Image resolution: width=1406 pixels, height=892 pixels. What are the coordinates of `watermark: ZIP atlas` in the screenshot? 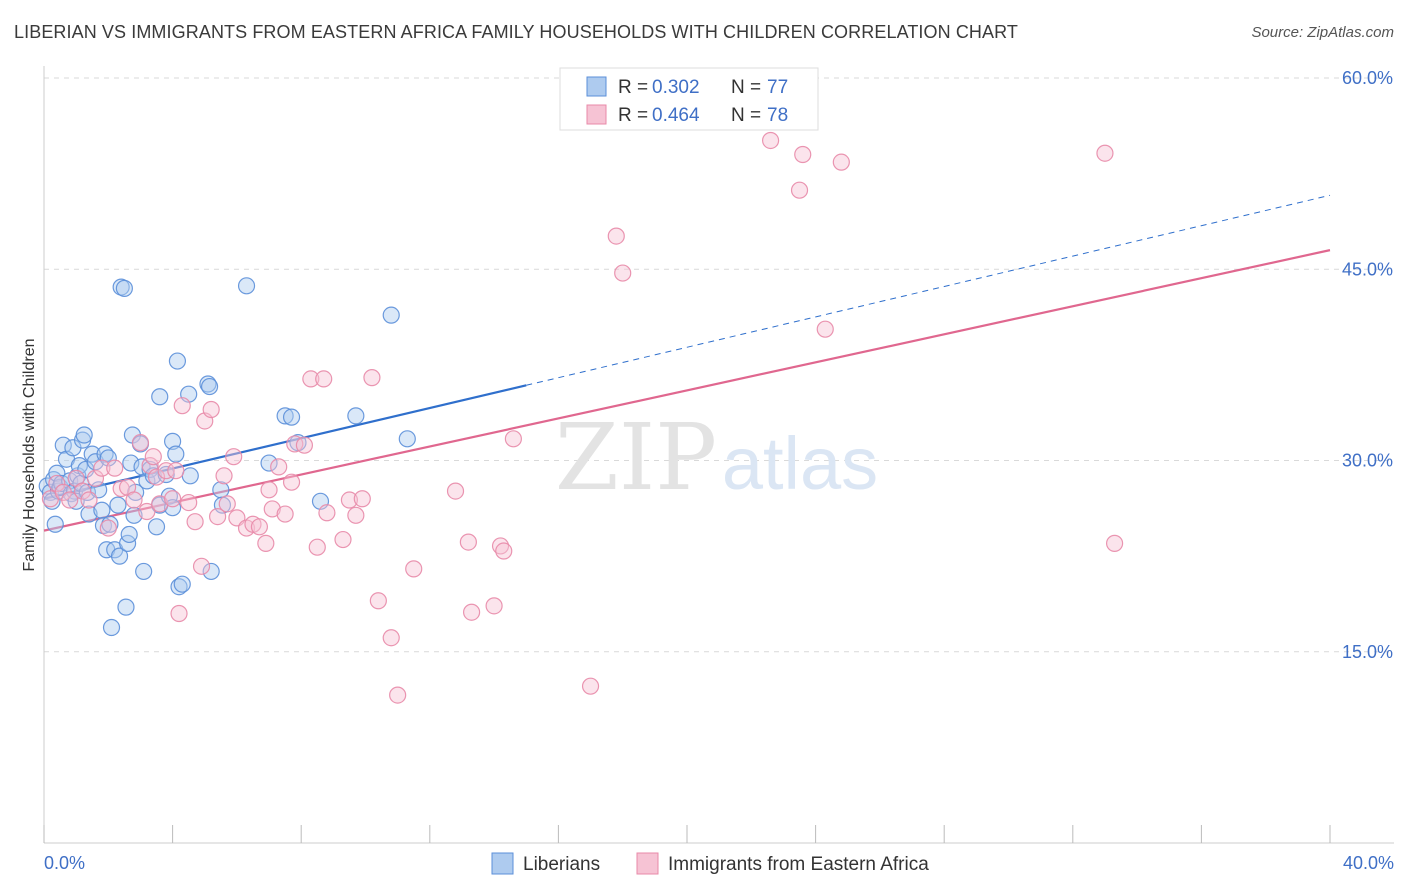 It's located at (716, 457).